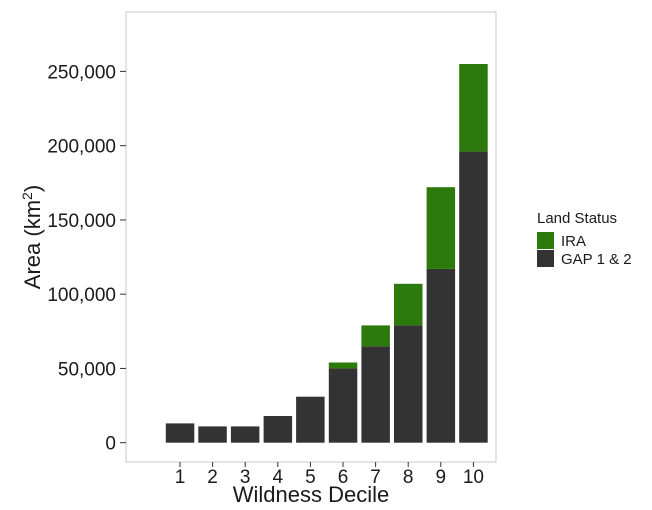 This screenshot has width=652, height=510. Describe the element at coordinates (329, 475) in the screenshot. I see `x-axis: 1 2 3 4 5 6 7 8 9 10` at that location.